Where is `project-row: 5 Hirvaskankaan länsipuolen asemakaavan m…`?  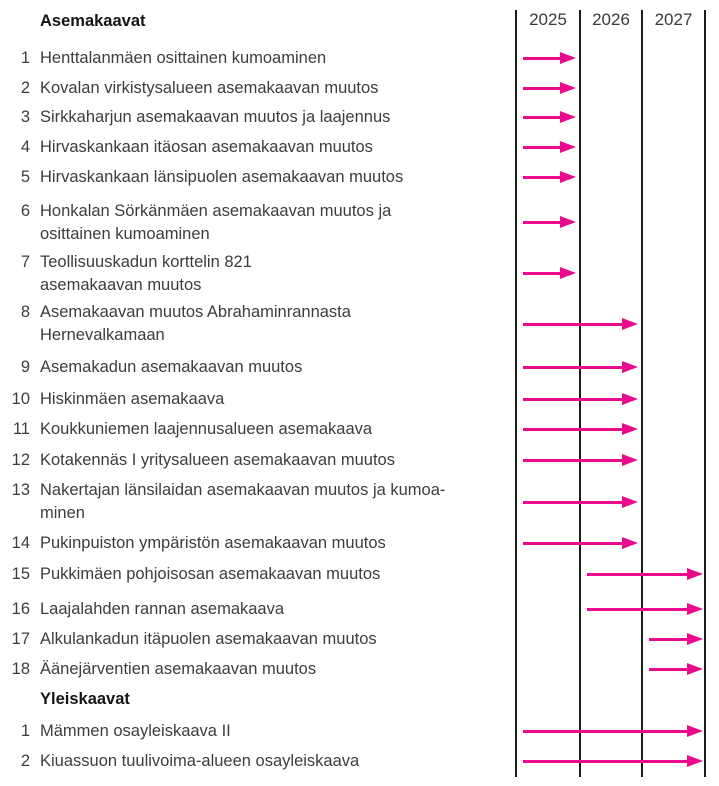
project-row: 5 Hirvaskankaan länsipuolen asemakaavan m… is located at coordinates (359, 177).